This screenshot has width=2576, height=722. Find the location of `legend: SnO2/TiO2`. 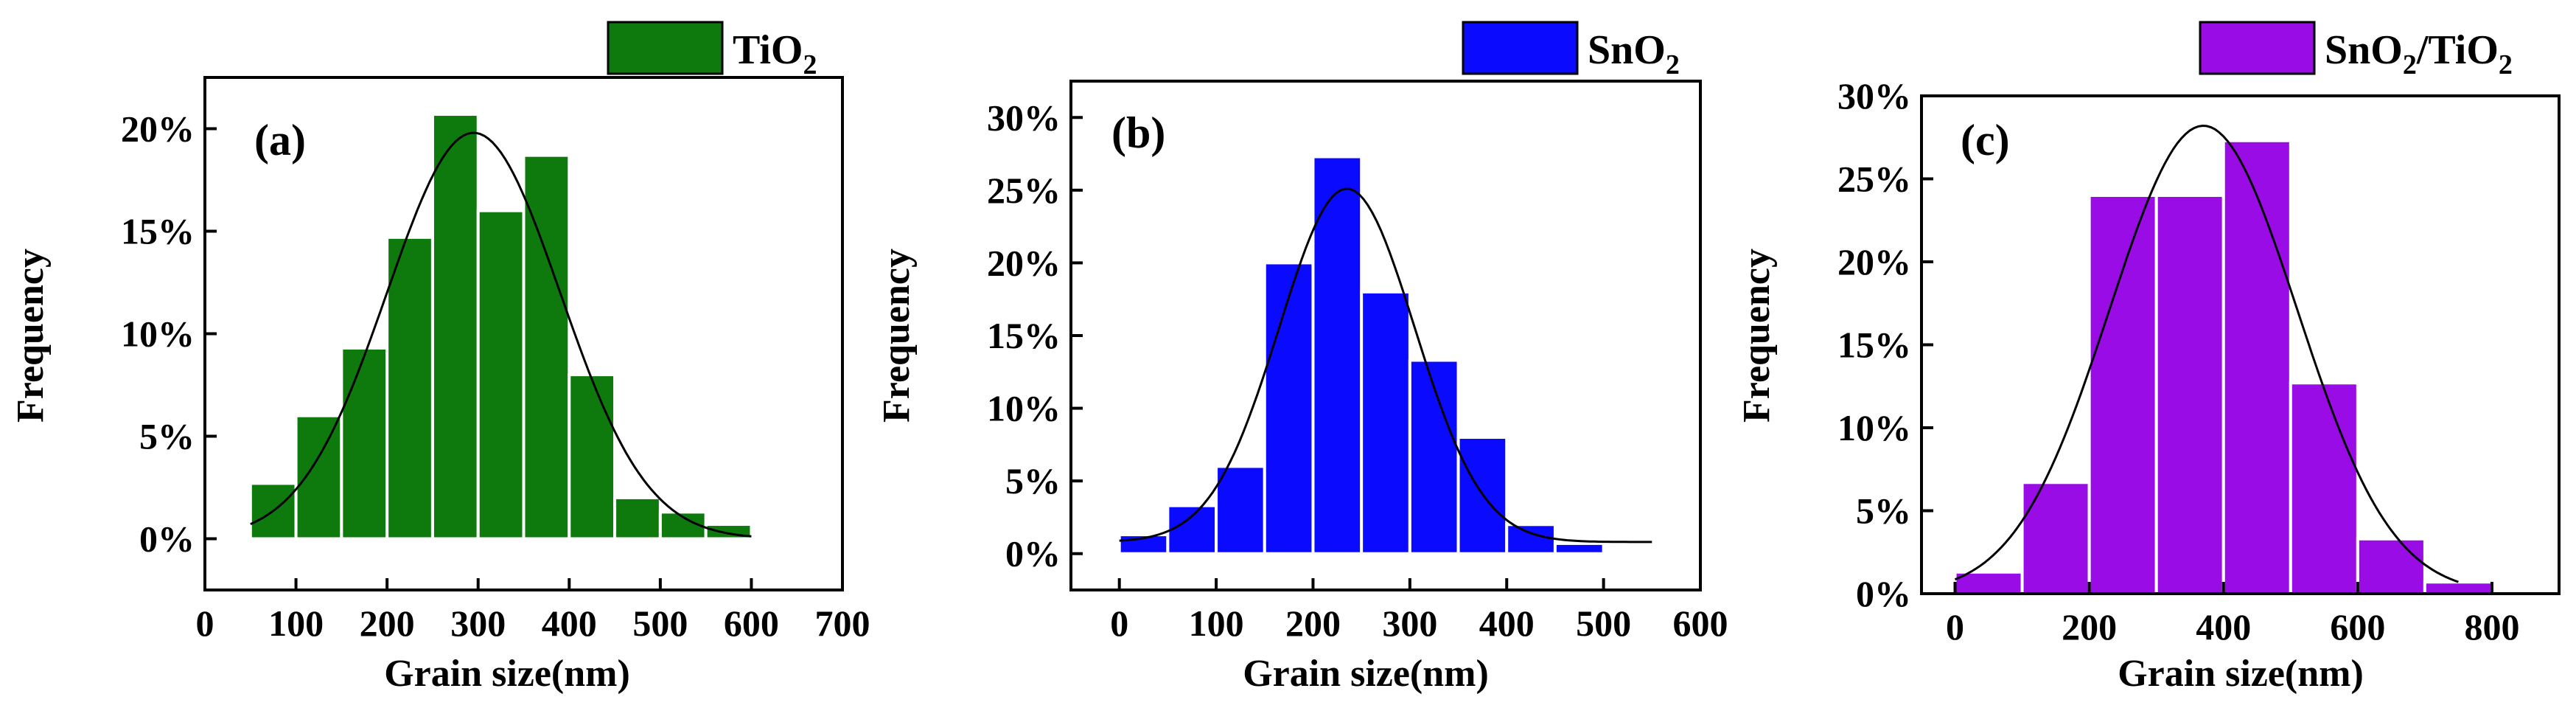

legend: SnO2/TiO2 is located at coordinates (2356, 51).